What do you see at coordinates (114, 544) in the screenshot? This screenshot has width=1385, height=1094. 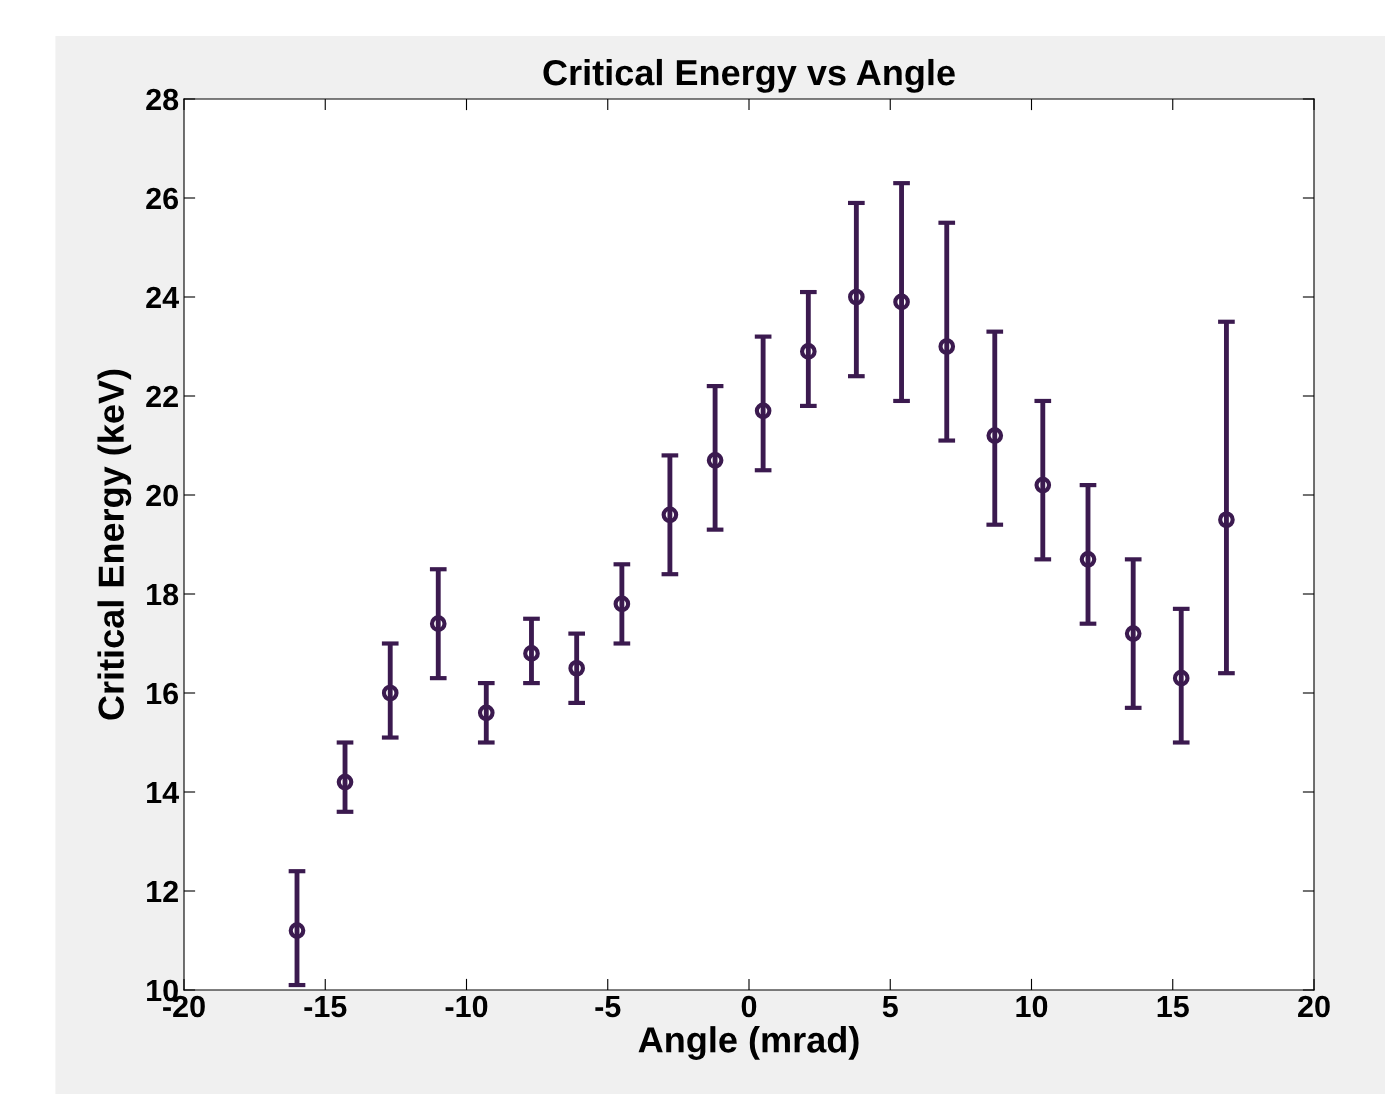 I see `y-axis-title: Critical Energy (keV)` at bounding box center [114, 544].